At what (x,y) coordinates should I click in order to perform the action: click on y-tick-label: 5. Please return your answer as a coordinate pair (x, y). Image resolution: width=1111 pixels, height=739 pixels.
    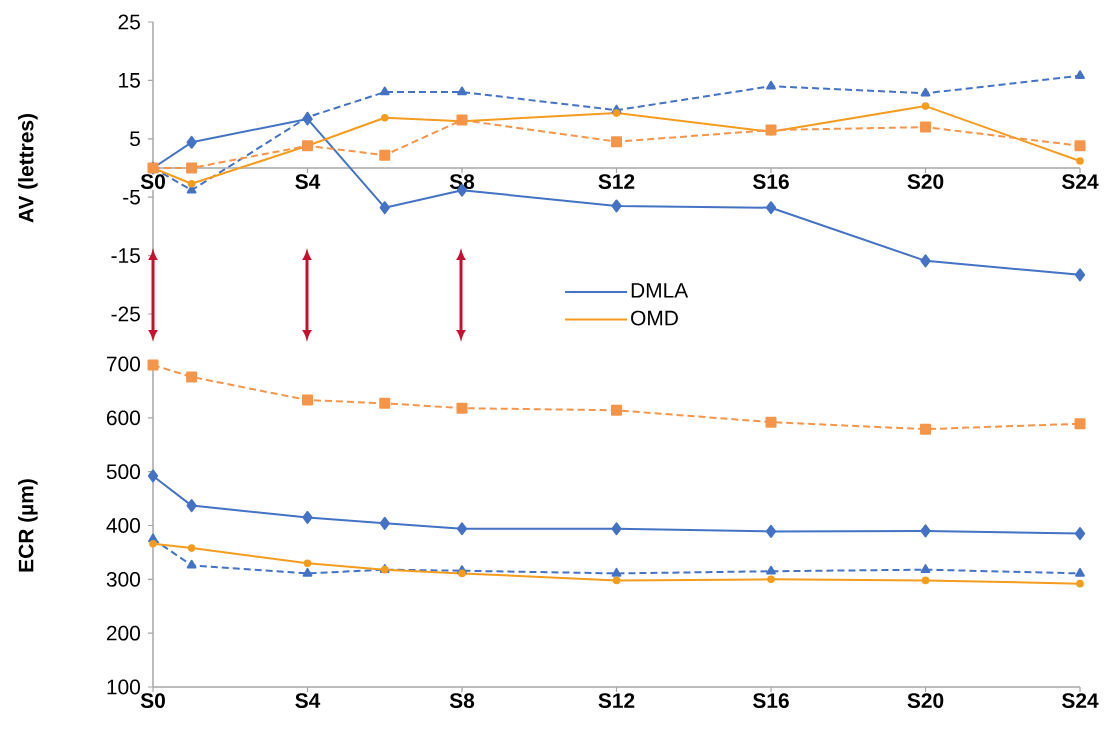
    Looking at the image, I should click on (135, 139).